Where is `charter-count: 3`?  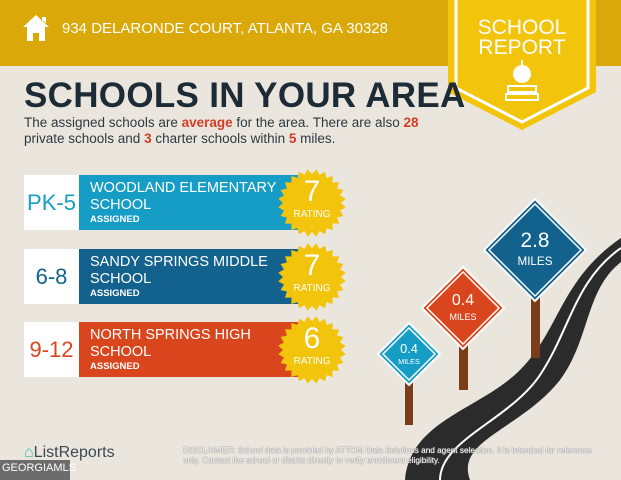
charter-count: 3 is located at coordinates (148, 138).